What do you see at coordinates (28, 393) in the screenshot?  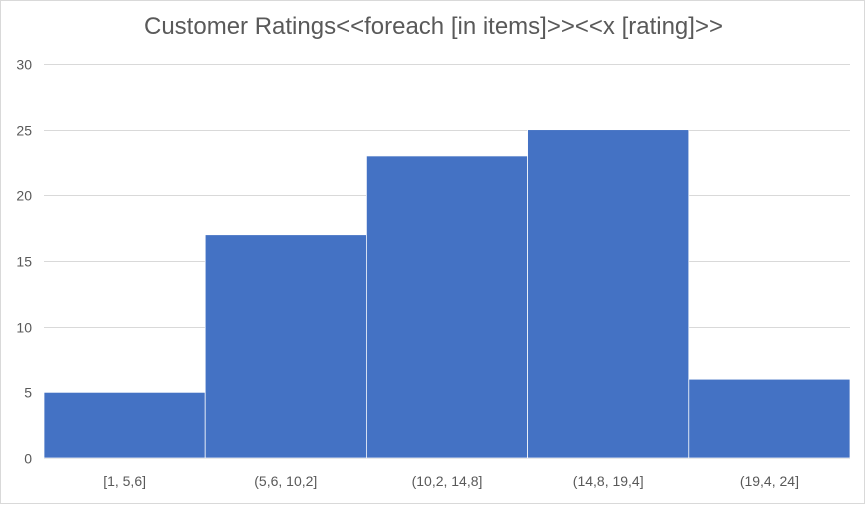 I see `y-tick-label: 5` at bounding box center [28, 393].